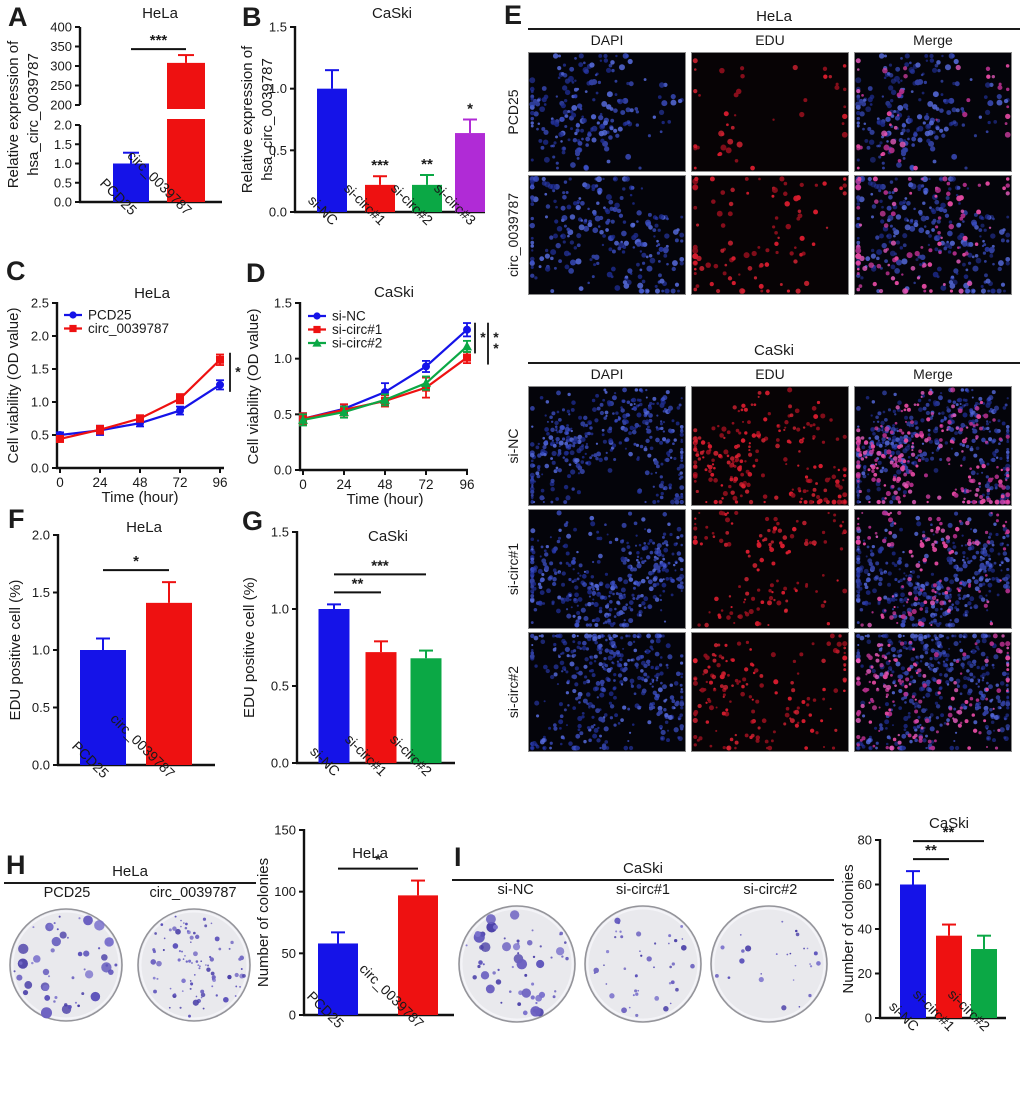 The width and height of the screenshot is (1020, 1100). Describe the element at coordinates (607, 446) in the screenshot. I see `micrograph-caski-si-NC-dapi` at that location.